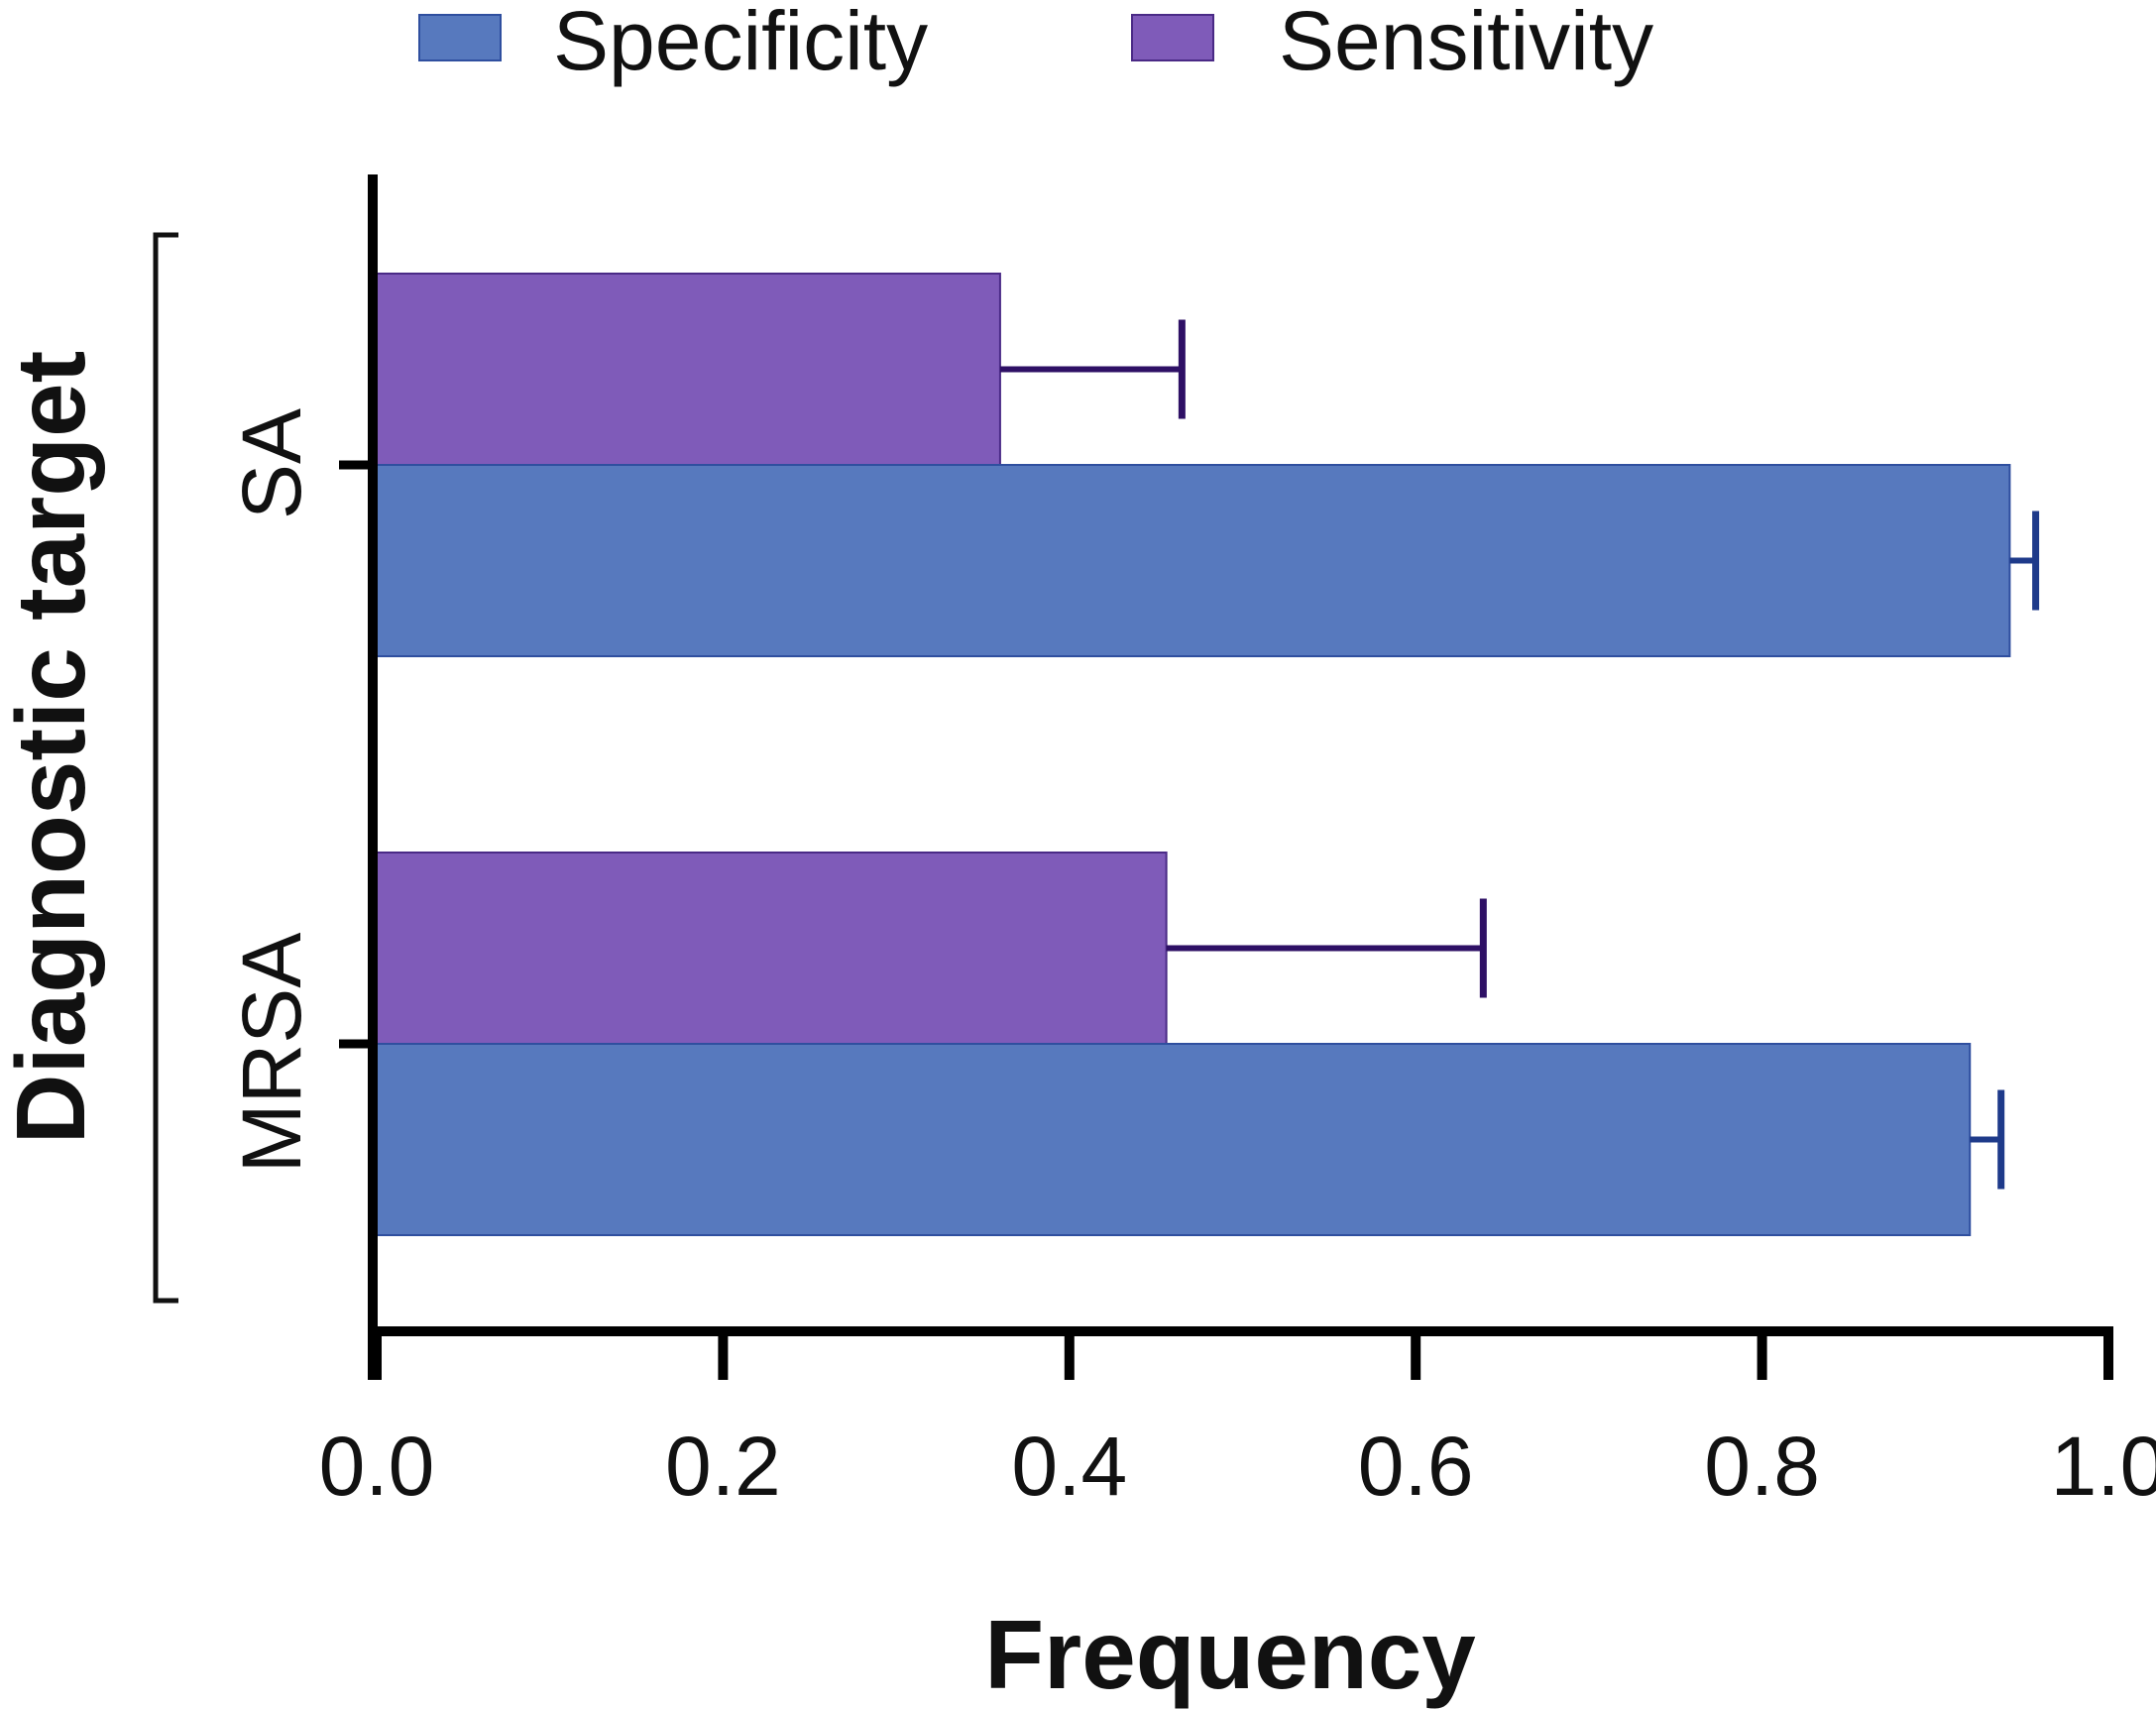  I want to click on bar-mrsa-sensitivity, so click(772, 948).